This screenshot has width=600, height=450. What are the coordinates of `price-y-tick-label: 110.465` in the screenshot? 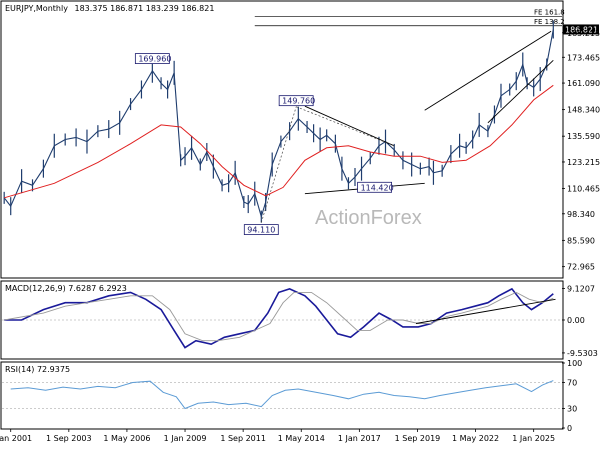 It's located at (583, 189).